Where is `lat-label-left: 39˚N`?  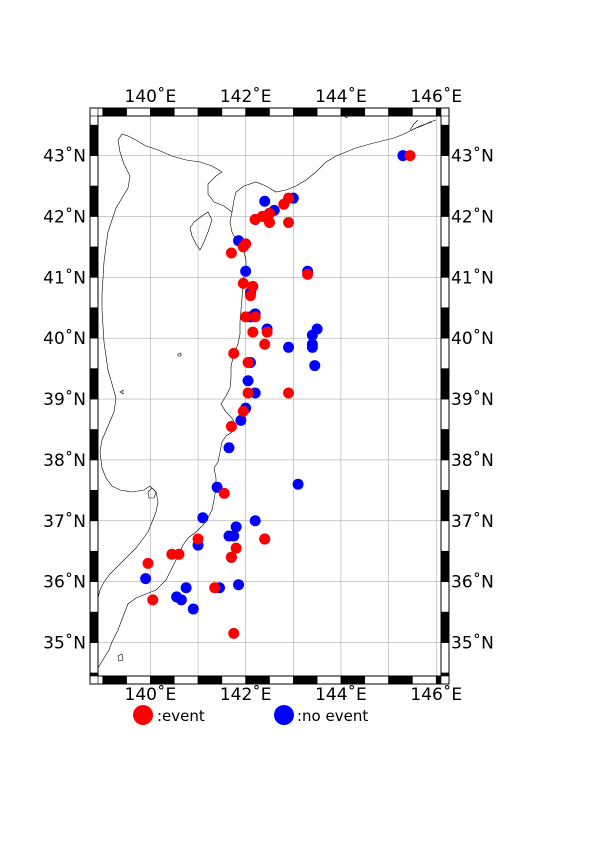 lat-label-left: 39˚N is located at coordinates (64, 399).